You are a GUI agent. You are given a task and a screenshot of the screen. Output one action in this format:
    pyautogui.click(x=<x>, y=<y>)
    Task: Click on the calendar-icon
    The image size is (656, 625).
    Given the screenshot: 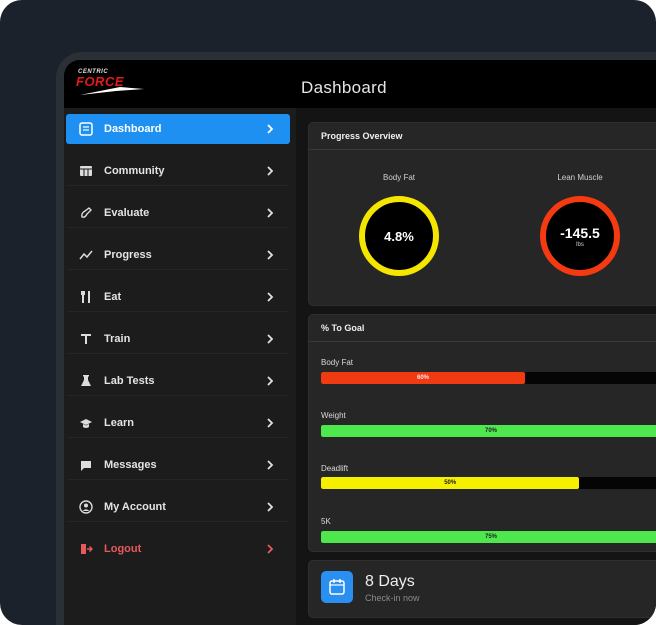 What is the action you would take?
    pyautogui.click(x=337, y=587)
    